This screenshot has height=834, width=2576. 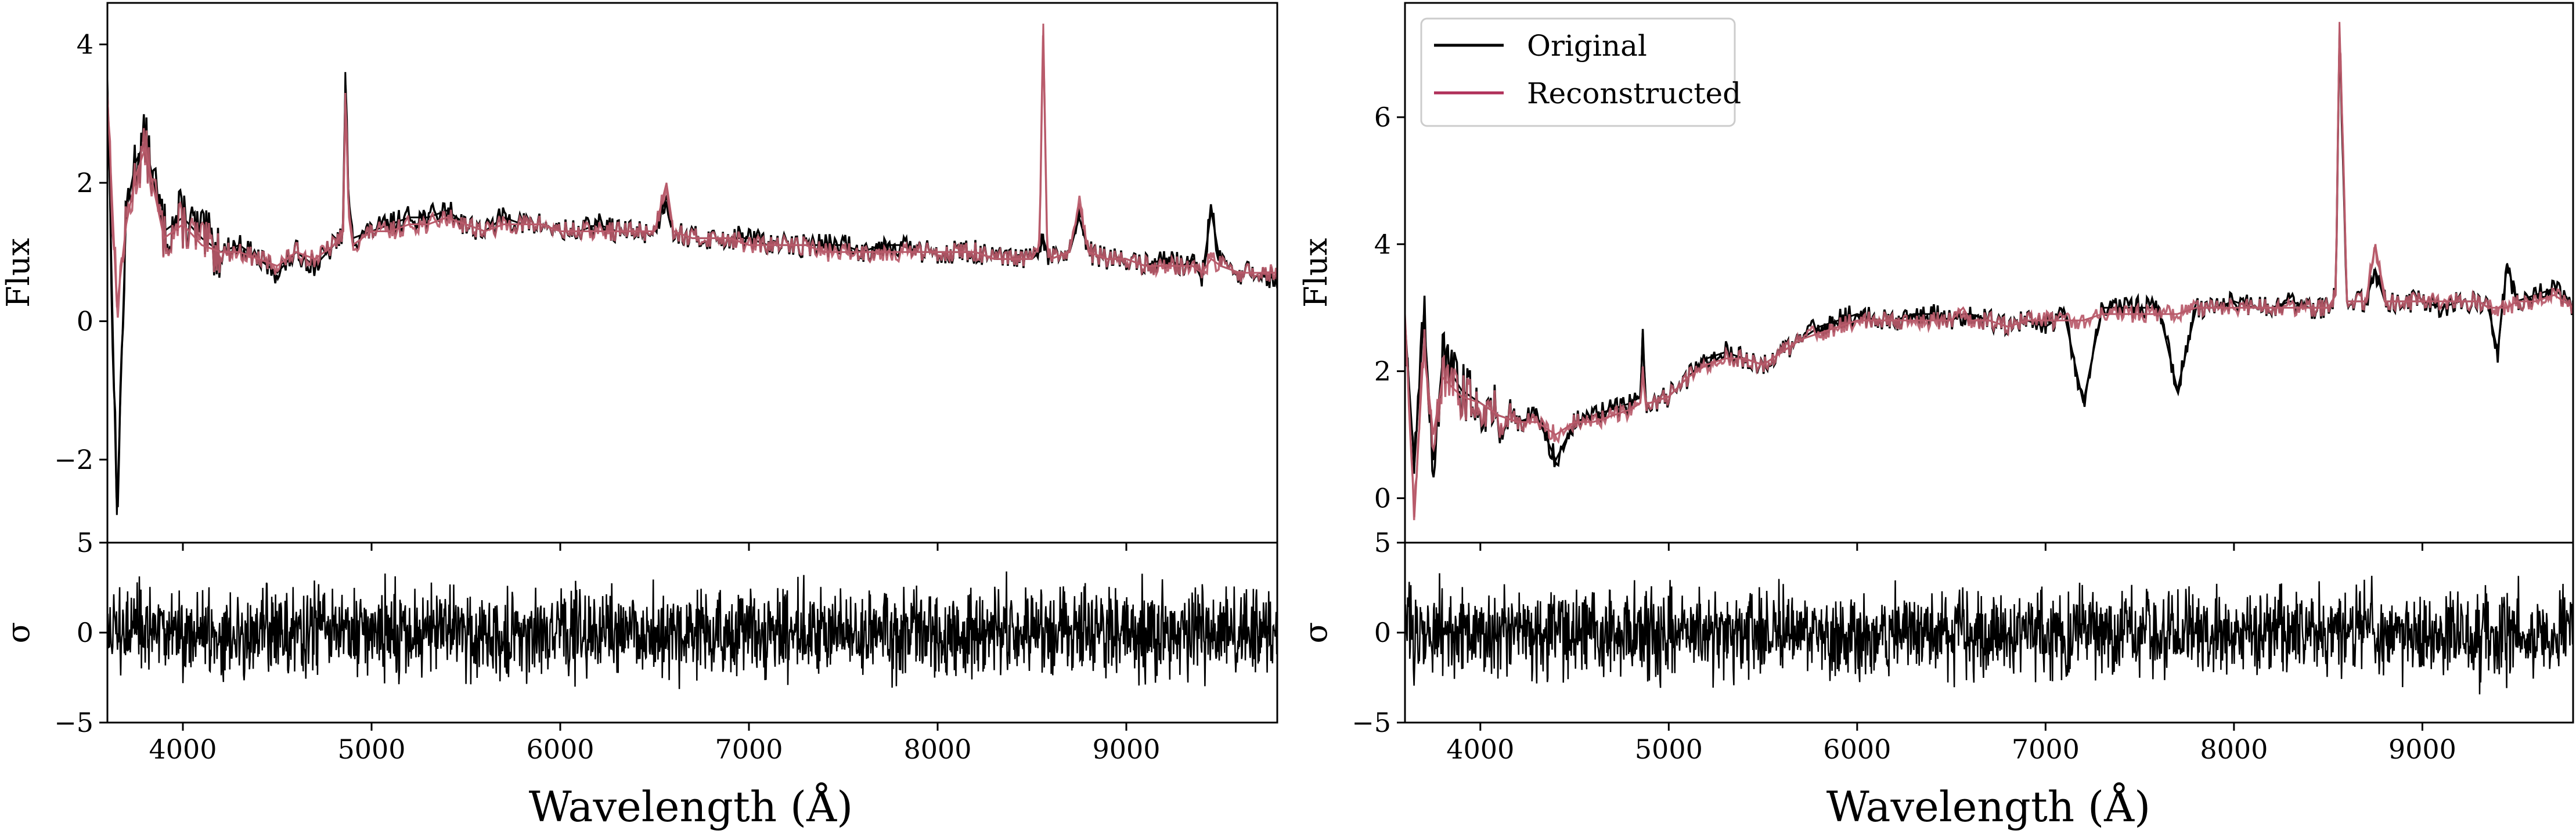 What do you see at coordinates (1580, 72) in the screenshot?
I see `legend: Original Reconstructed` at bounding box center [1580, 72].